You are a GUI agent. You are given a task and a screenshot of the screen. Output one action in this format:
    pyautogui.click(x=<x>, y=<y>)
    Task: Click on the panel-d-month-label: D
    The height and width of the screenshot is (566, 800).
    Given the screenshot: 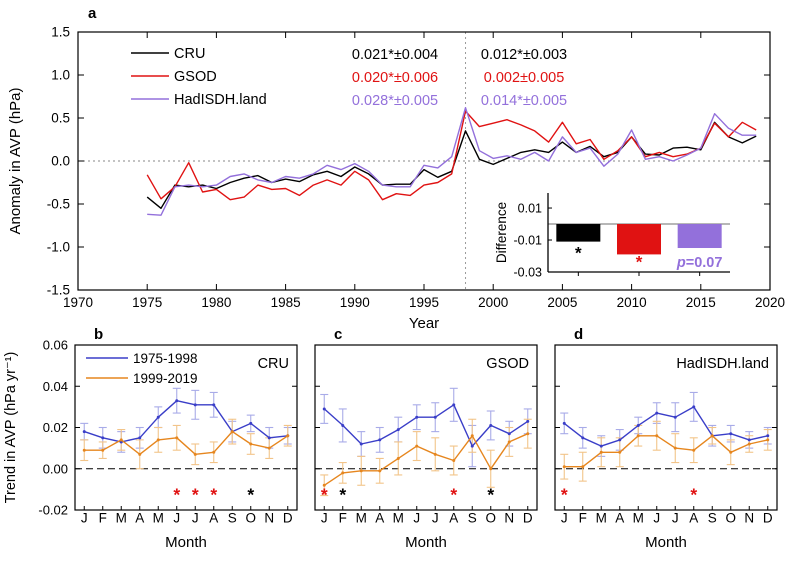 What is the action you would take?
    pyautogui.click(x=768, y=518)
    